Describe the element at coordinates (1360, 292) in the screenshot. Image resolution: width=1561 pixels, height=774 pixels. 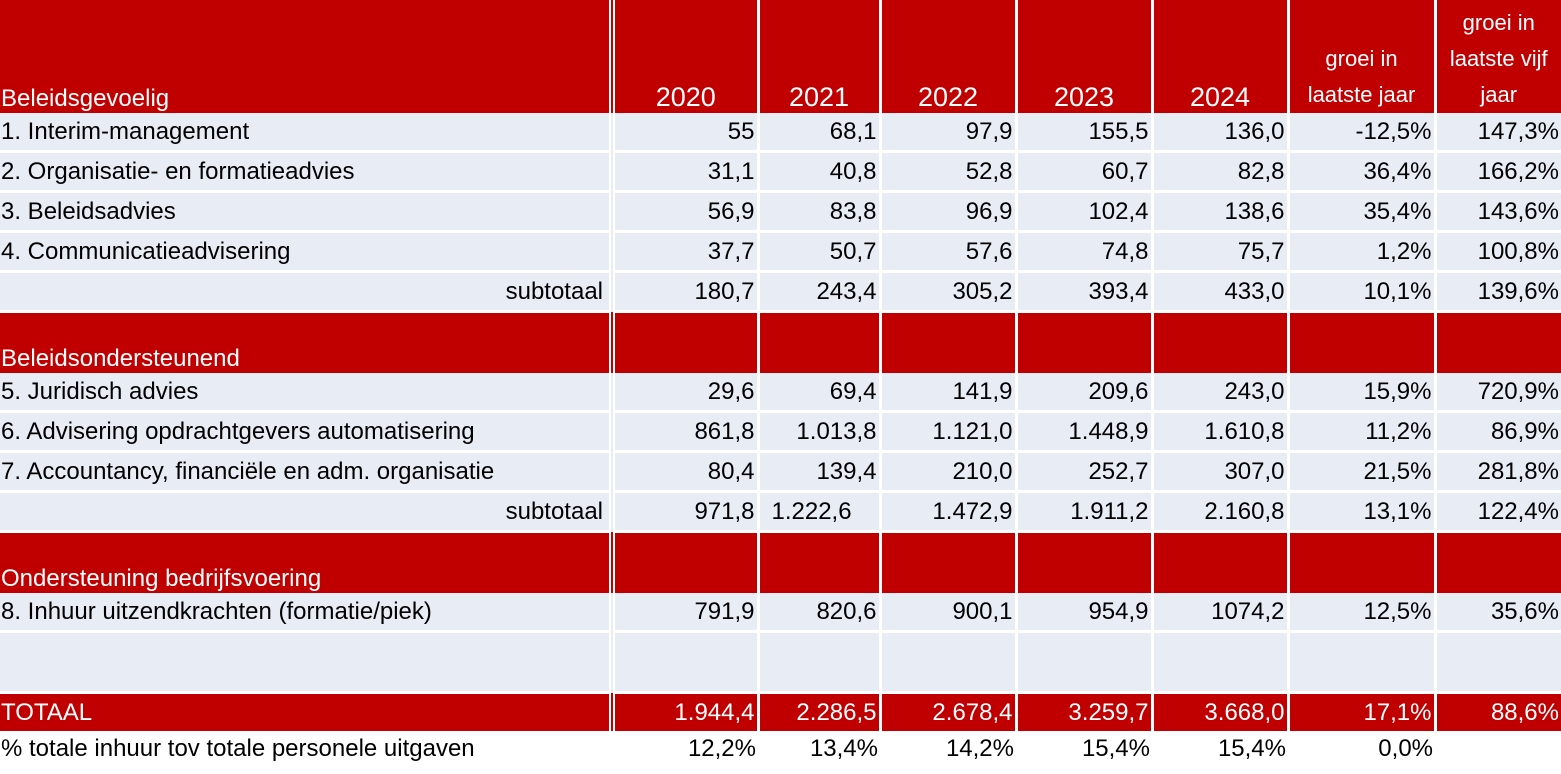
I see `cell: 10,1%` at that location.